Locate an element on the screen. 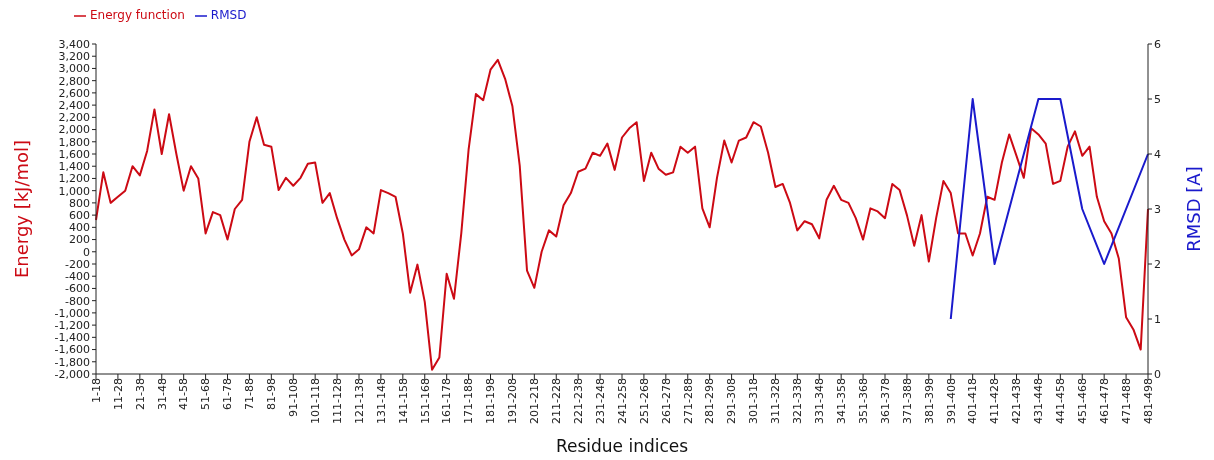 This screenshot has width=1214, height=460. y-tick-label: 1,200 is located at coordinates (74, 179).